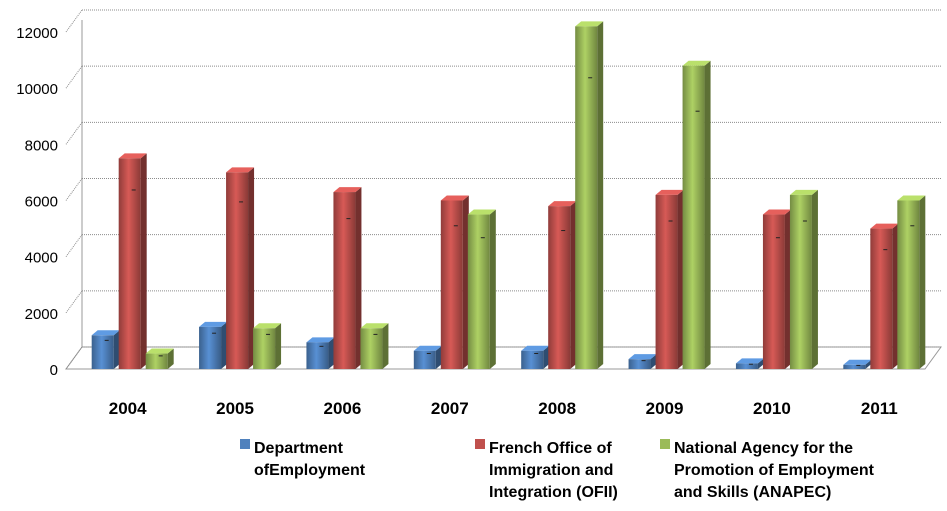 The height and width of the screenshot is (511, 947). Describe the element at coordinates (343, 408) in the screenshot. I see `x-tick-label: 2006` at that location.